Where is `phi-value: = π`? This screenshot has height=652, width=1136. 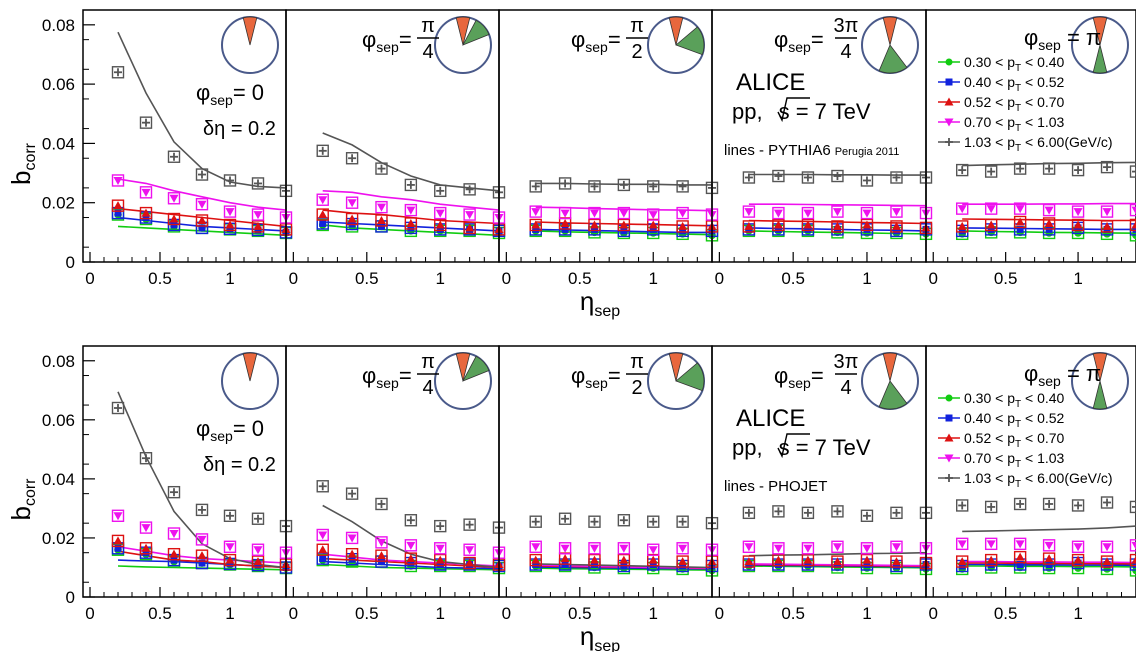
phi-value: = π is located at coordinates (1081, 37).